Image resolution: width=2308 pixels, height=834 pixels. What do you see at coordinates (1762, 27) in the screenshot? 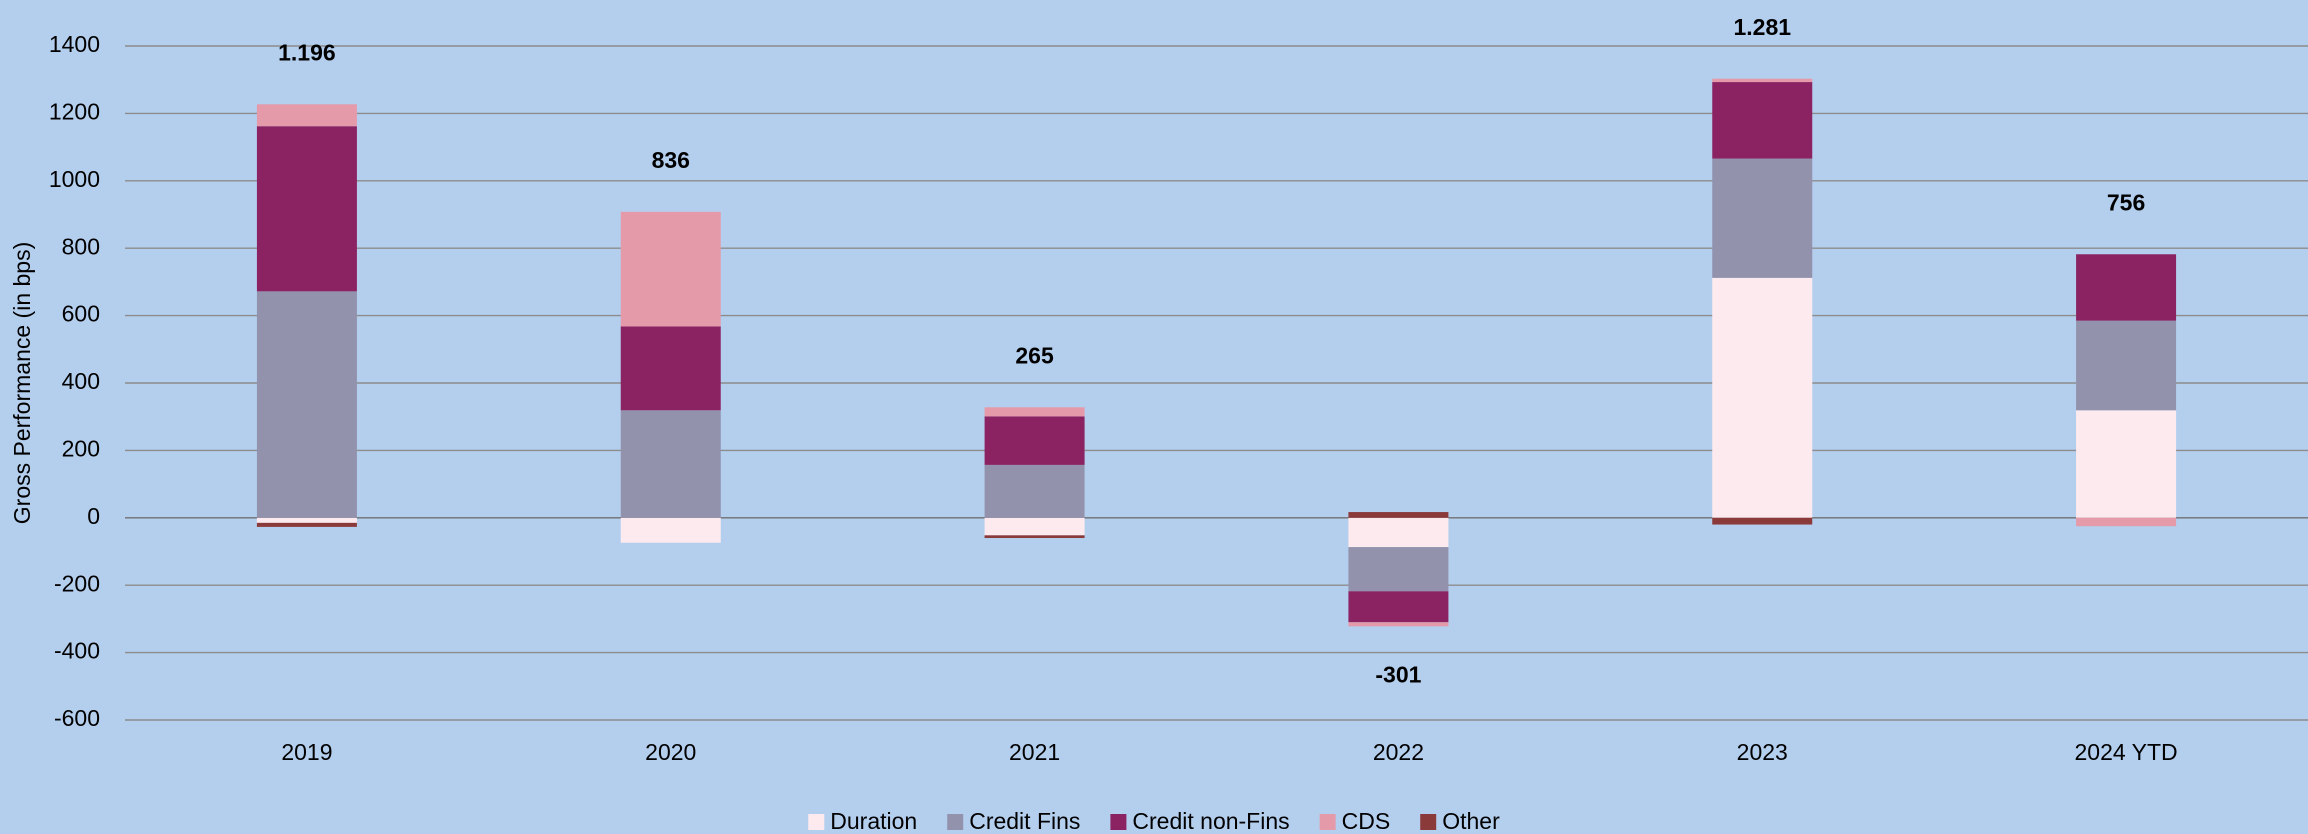
I see `total-label: 1.281` at bounding box center [1762, 27].